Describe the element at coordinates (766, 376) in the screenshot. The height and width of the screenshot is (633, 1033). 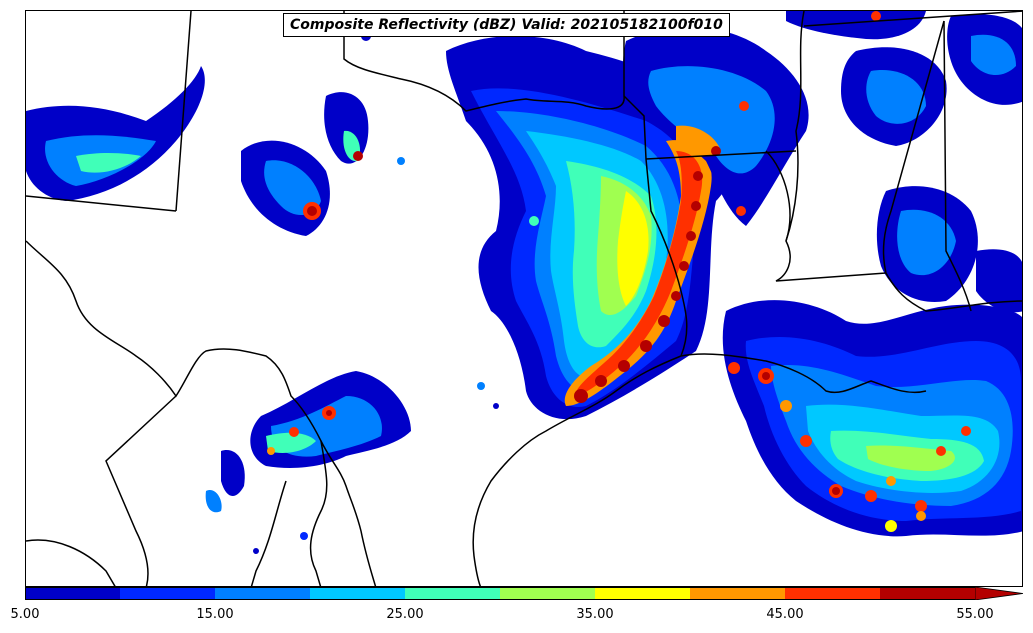
I see `echo-se-core-1b` at that location.